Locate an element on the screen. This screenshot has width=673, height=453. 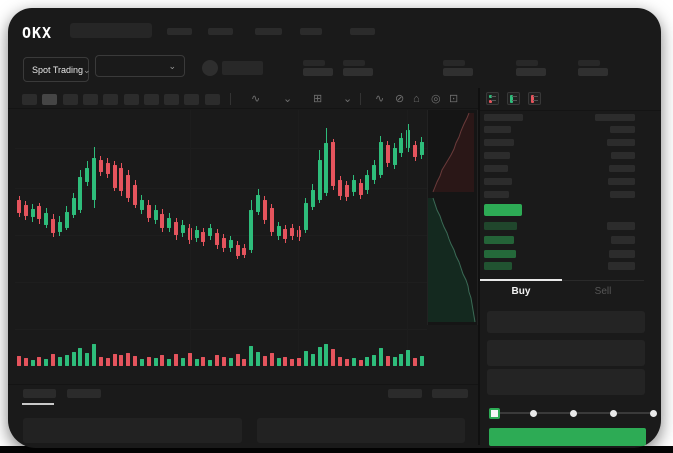
toggle-line is located at coordinates (514, 100).